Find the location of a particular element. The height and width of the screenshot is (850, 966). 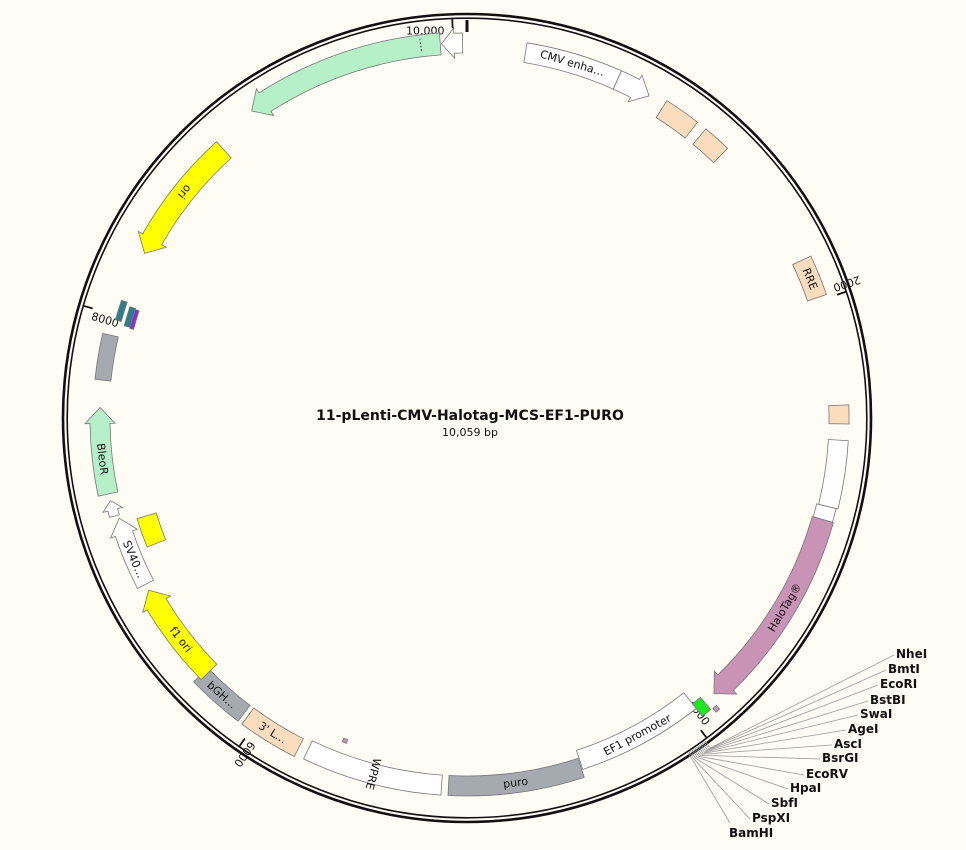

feature-sv40-promoter-shape is located at coordinates (132, 553).